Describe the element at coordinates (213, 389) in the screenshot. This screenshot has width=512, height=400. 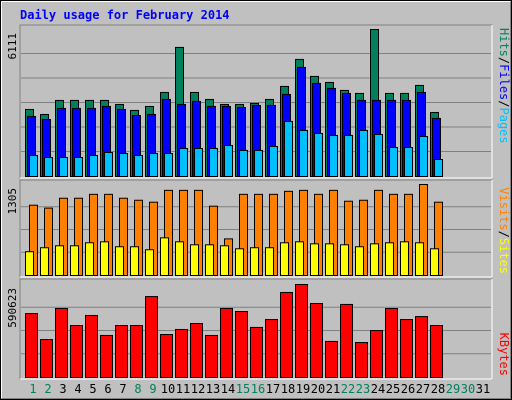
I see `x-tick-label: 13` at that location.